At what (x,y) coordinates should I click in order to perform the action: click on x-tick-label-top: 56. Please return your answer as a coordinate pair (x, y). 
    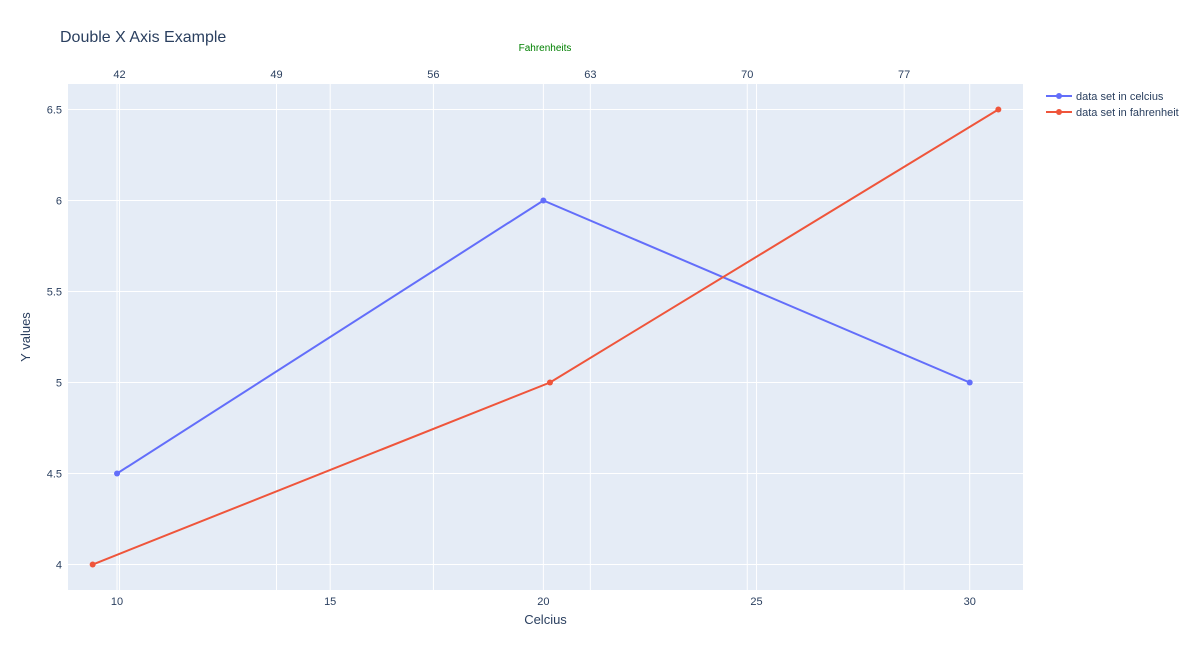
    Looking at the image, I should click on (433, 75).